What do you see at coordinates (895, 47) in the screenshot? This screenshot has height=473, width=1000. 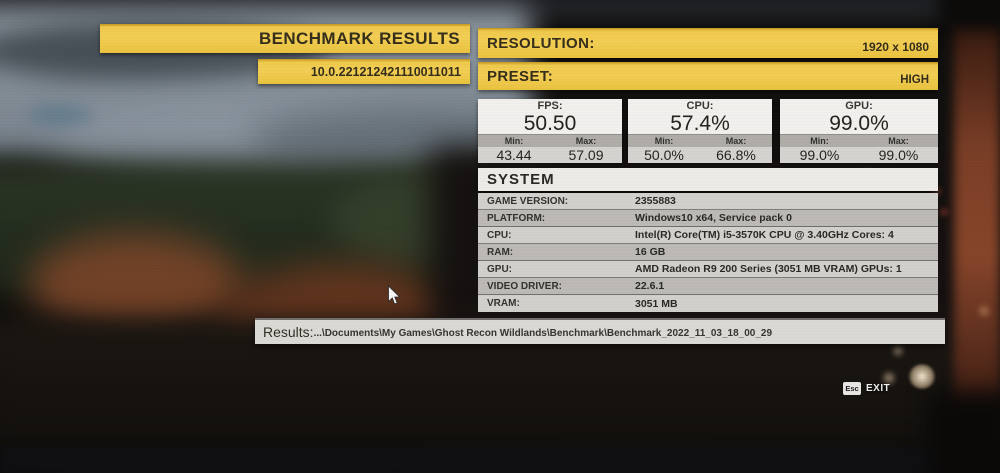 I see `resolution-value: 1920 x 1080` at bounding box center [895, 47].